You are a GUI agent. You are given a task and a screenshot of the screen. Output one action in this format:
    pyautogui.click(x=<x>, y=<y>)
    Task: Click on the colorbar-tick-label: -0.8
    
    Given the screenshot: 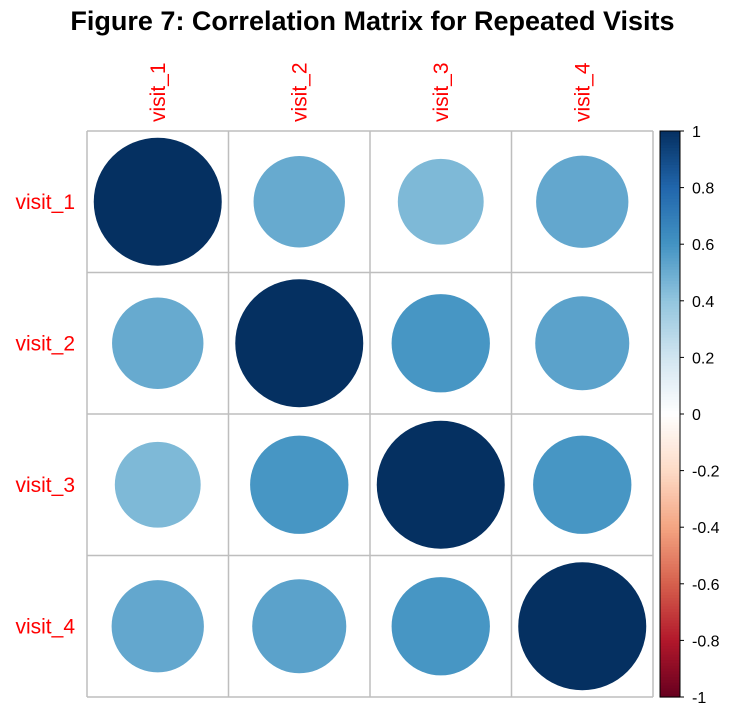 What is the action you would take?
    pyautogui.click(x=706, y=641)
    